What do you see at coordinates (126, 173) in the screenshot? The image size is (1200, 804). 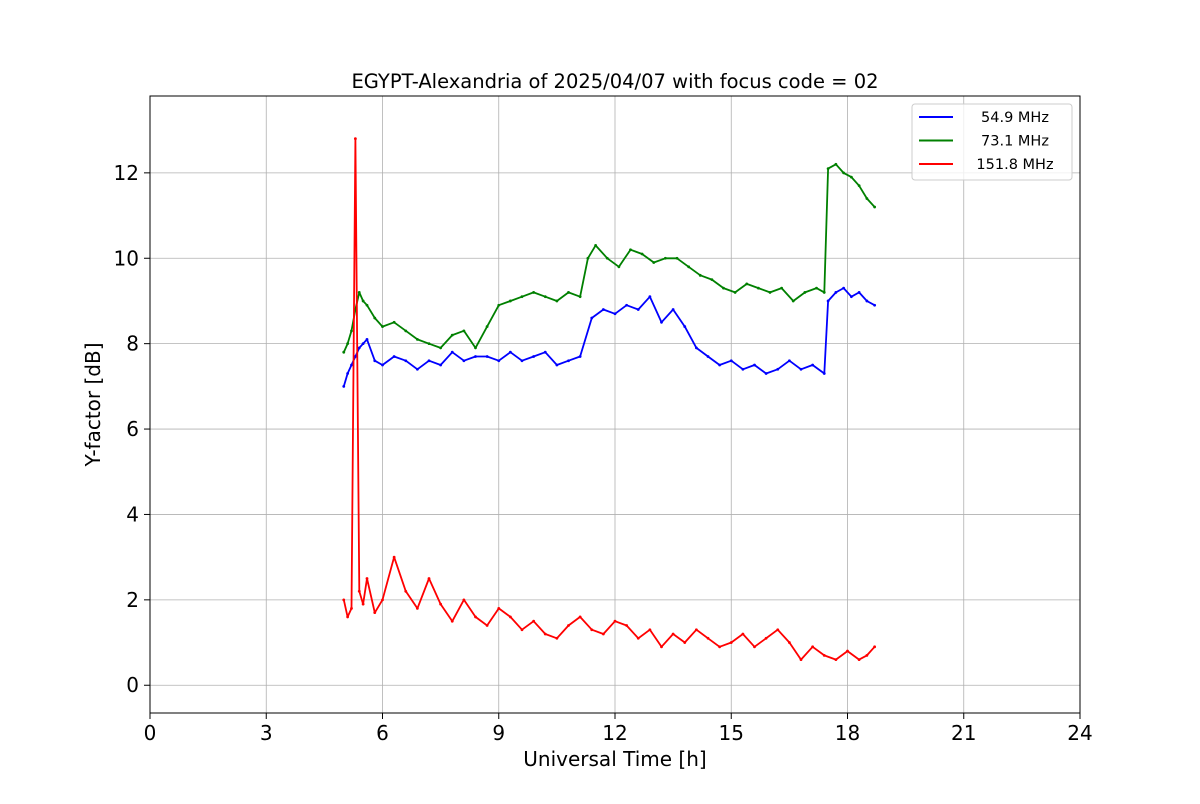 I see `y-tick-label: 12` at bounding box center [126, 173].